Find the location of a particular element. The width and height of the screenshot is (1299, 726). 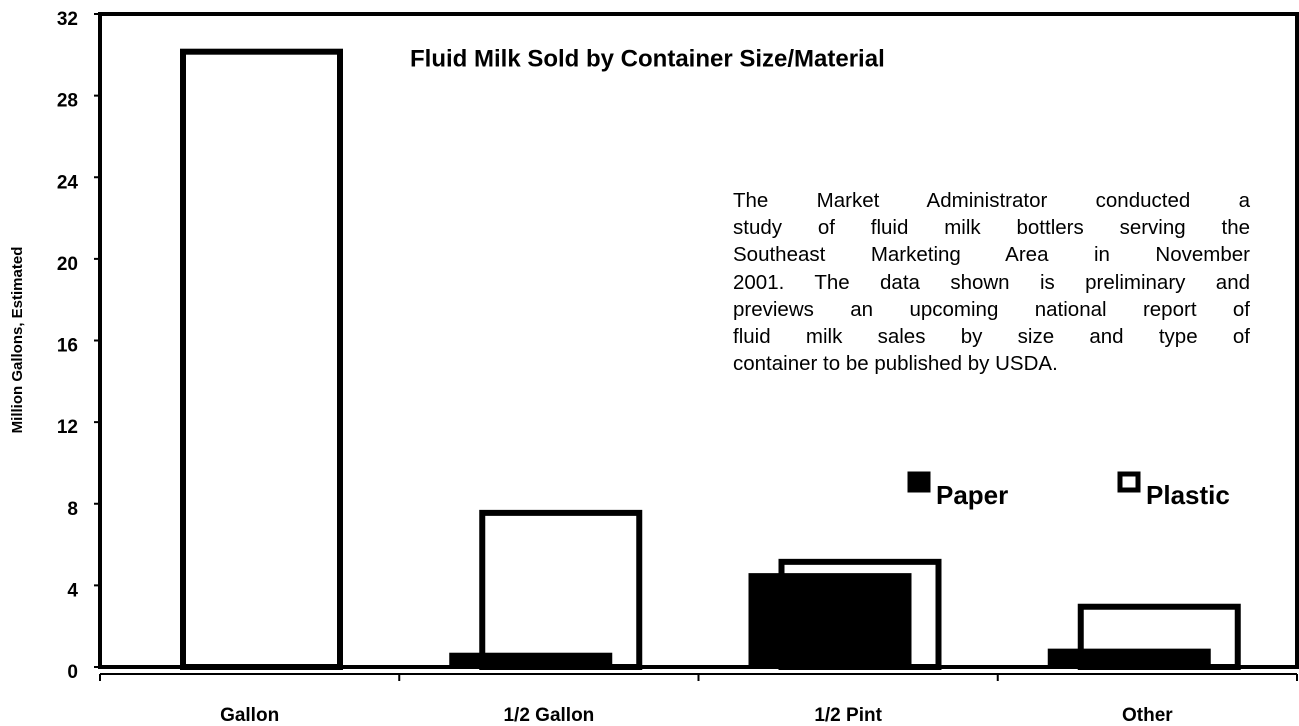

annotation-line: 2001. The data shown is preliminary and is located at coordinates (991, 282).